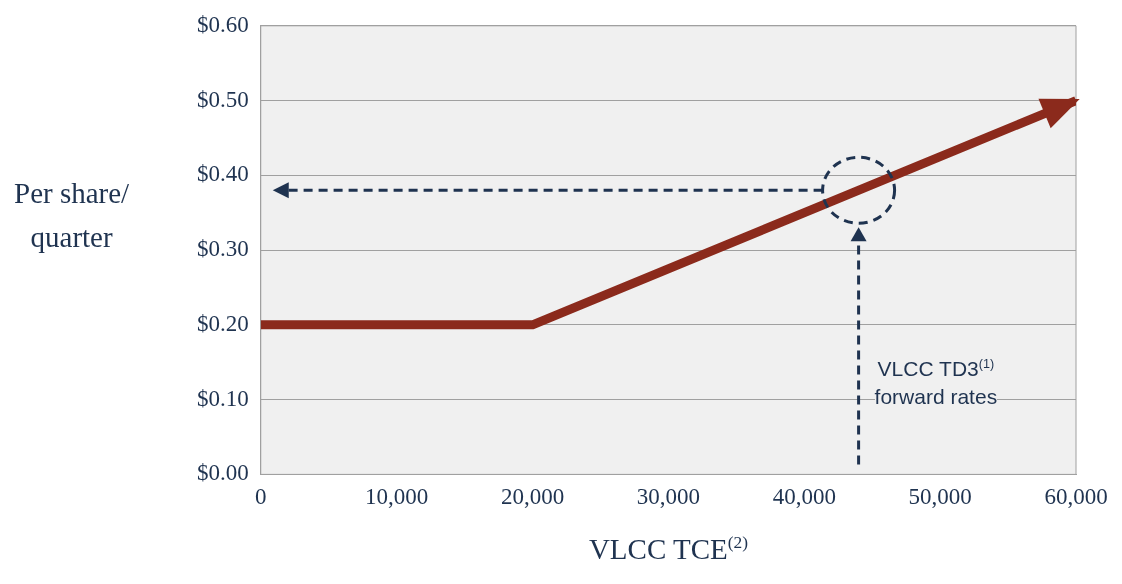 This screenshot has height=584, width=1122. What do you see at coordinates (668, 549) in the screenshot?
I see `x-axis-title: VLCC TCE$^{(2)}$` at bounding box center [668, 549].